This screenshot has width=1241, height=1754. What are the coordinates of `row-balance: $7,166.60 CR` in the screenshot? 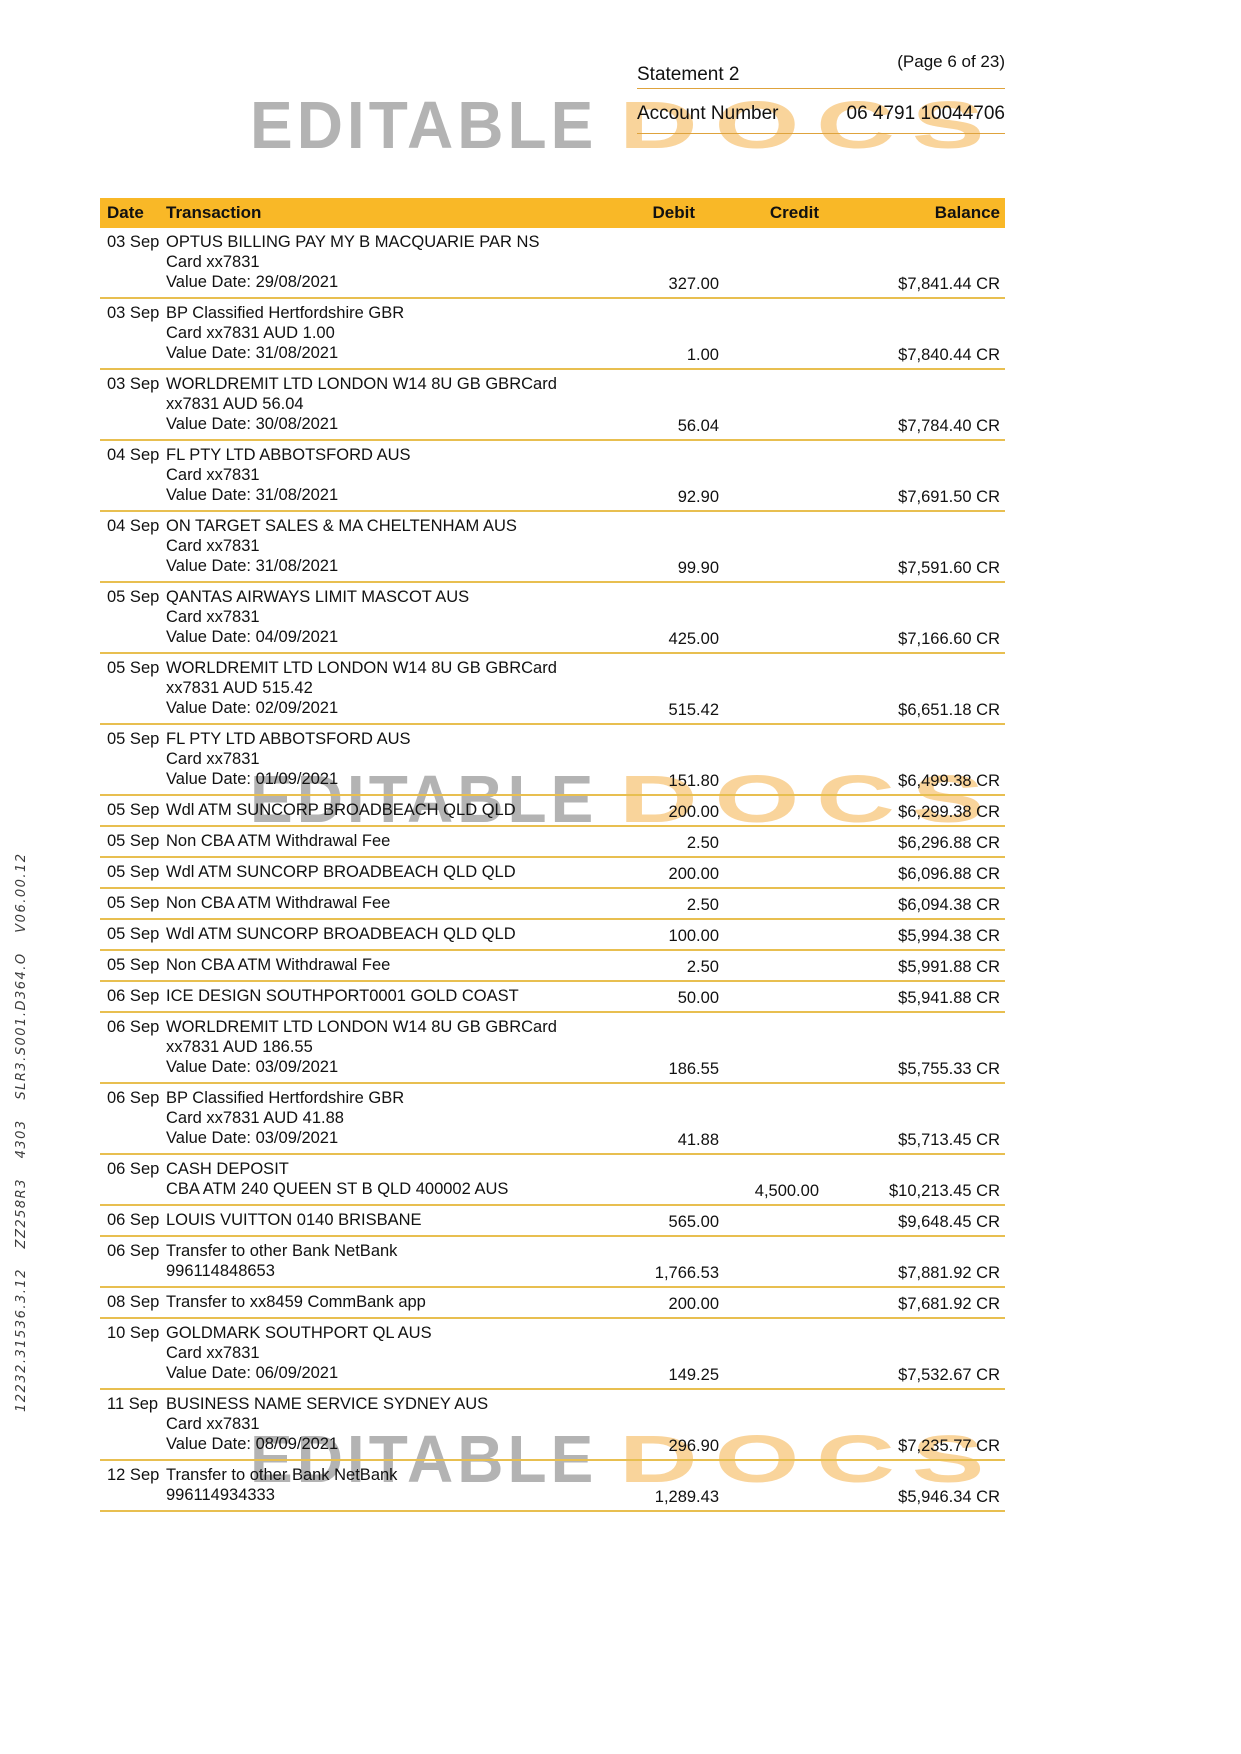 It's located at (949, 639).